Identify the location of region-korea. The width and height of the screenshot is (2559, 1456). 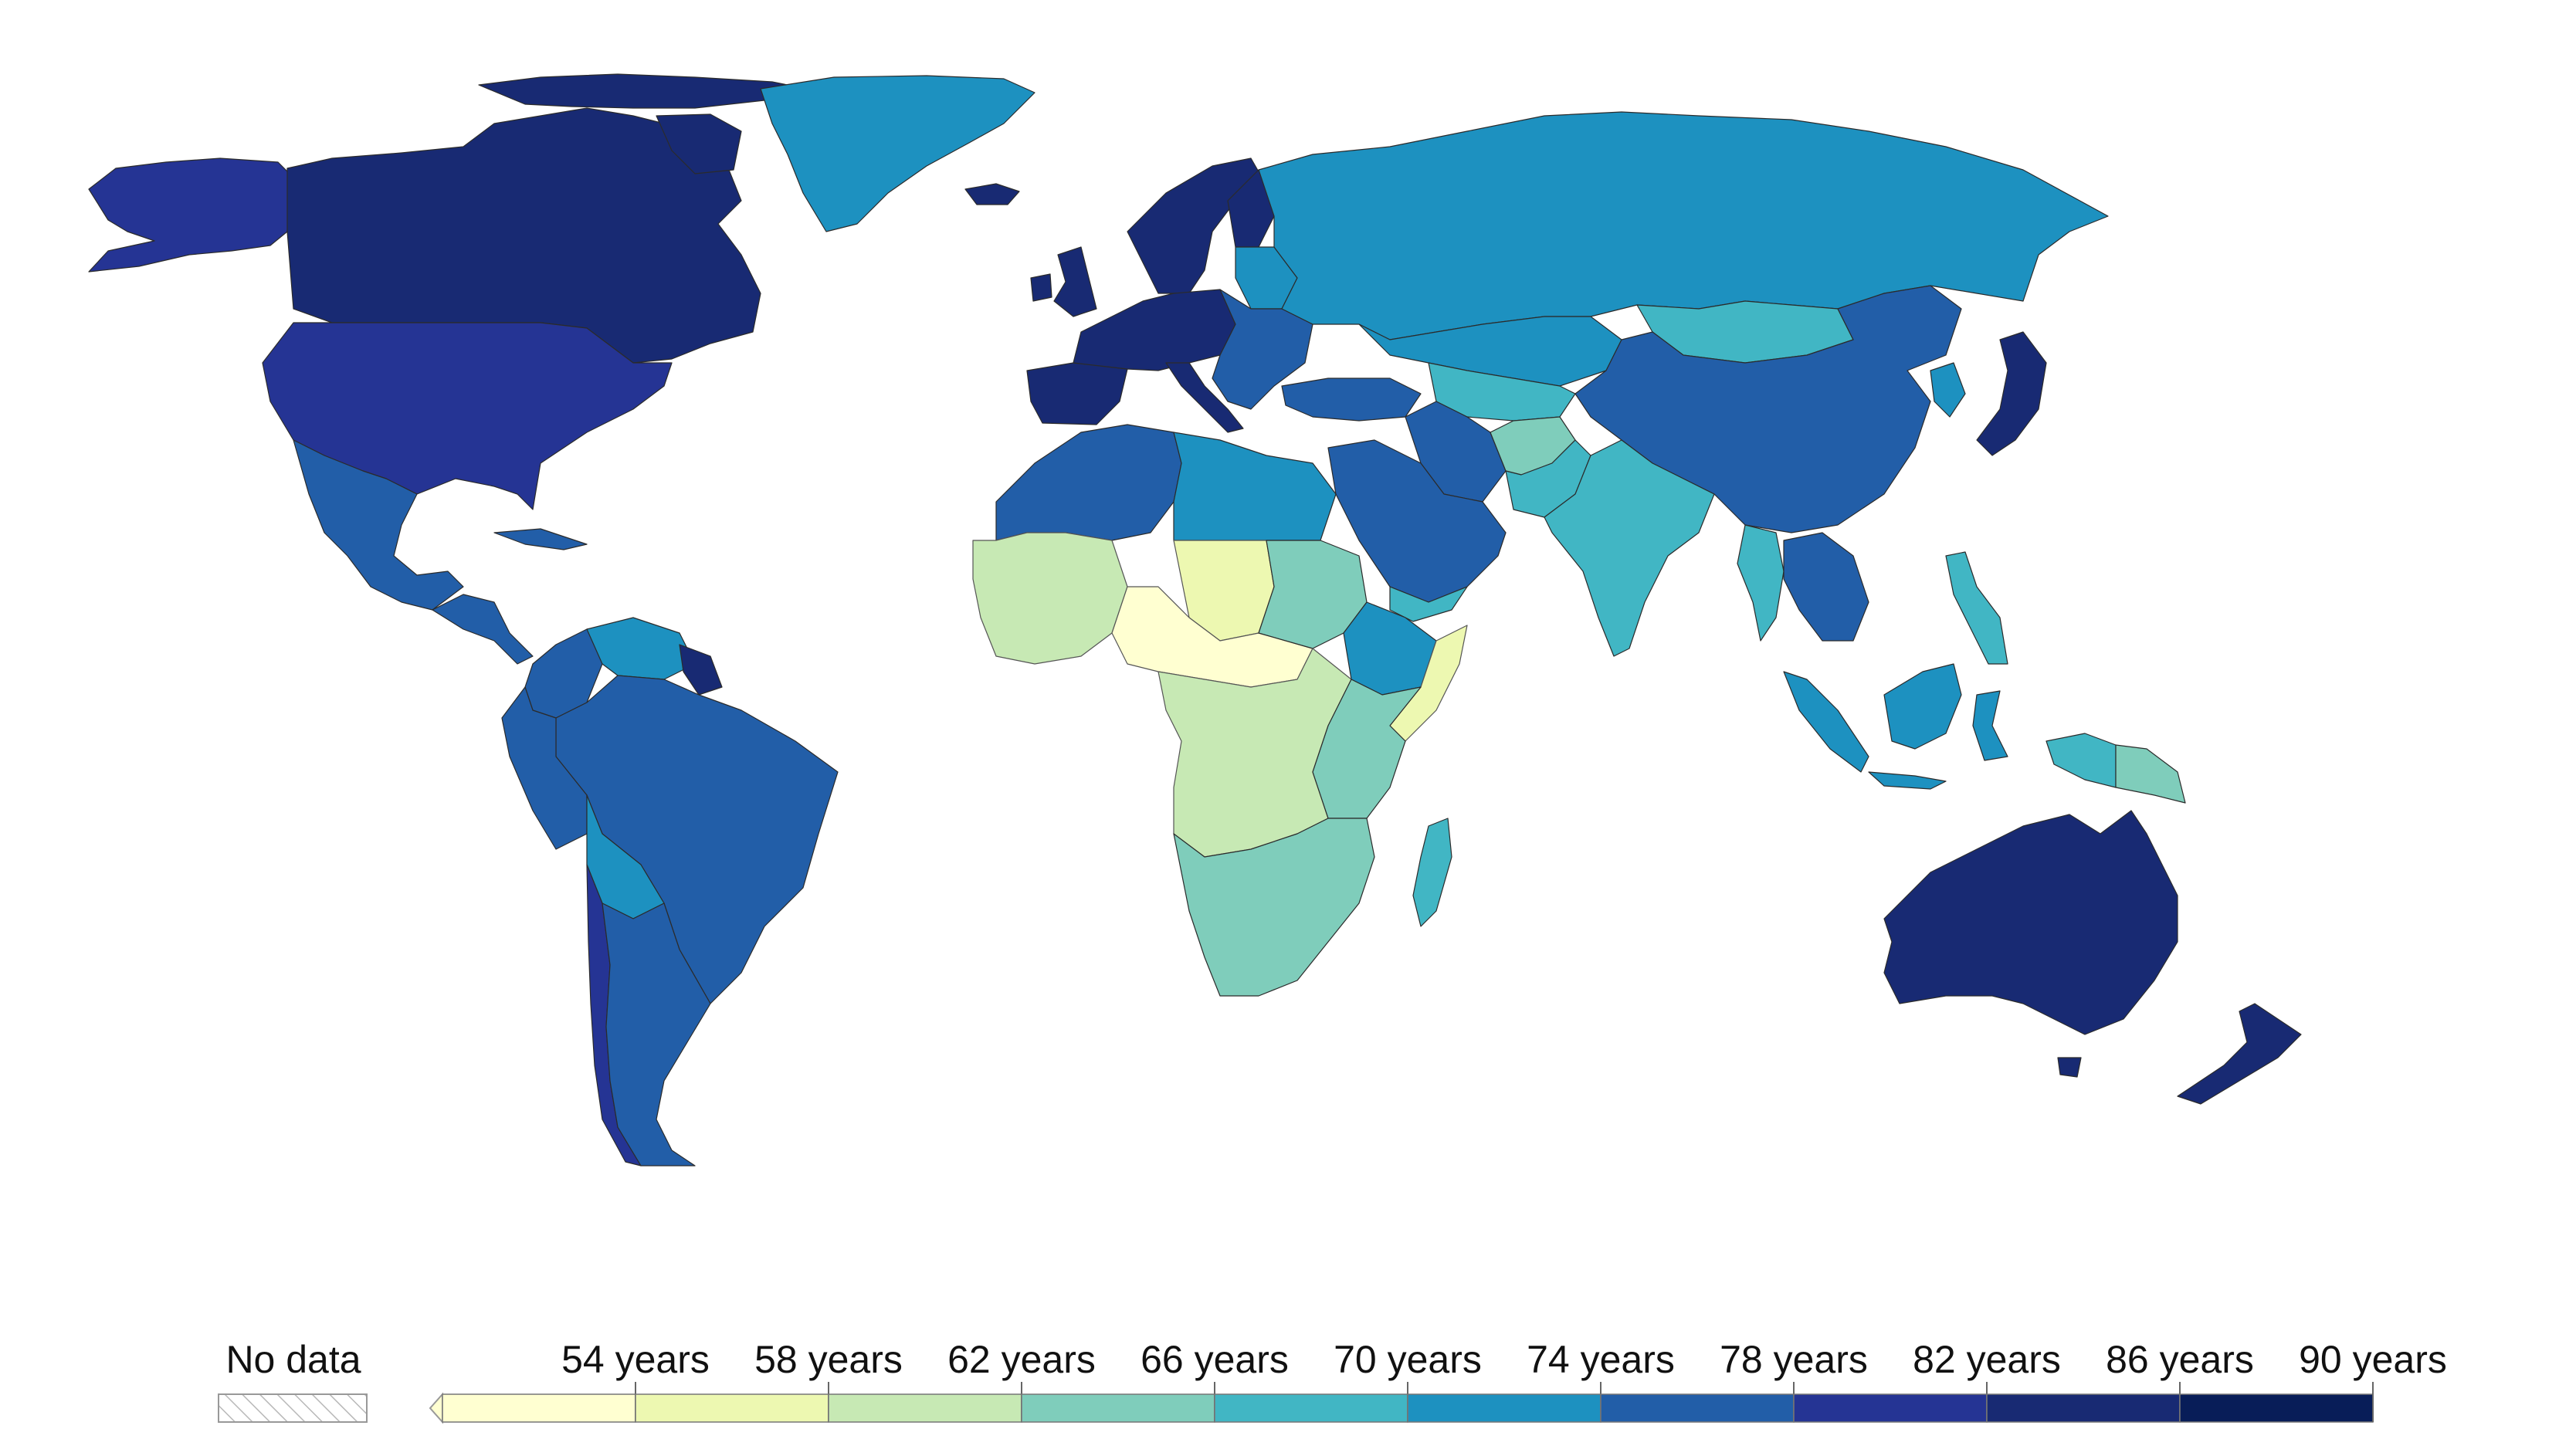
(1948, 390).